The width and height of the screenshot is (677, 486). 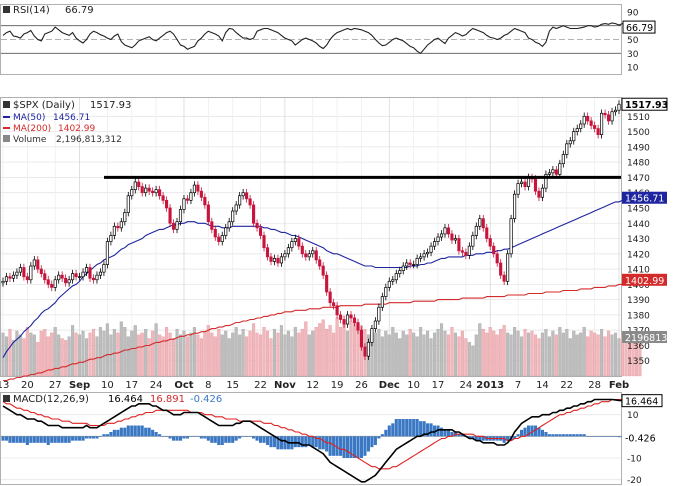 What do you see at coordinates (639, 28) in the screenshot?
I see `rsi-value-tag: 66.79` at bounding box center [639, 28].